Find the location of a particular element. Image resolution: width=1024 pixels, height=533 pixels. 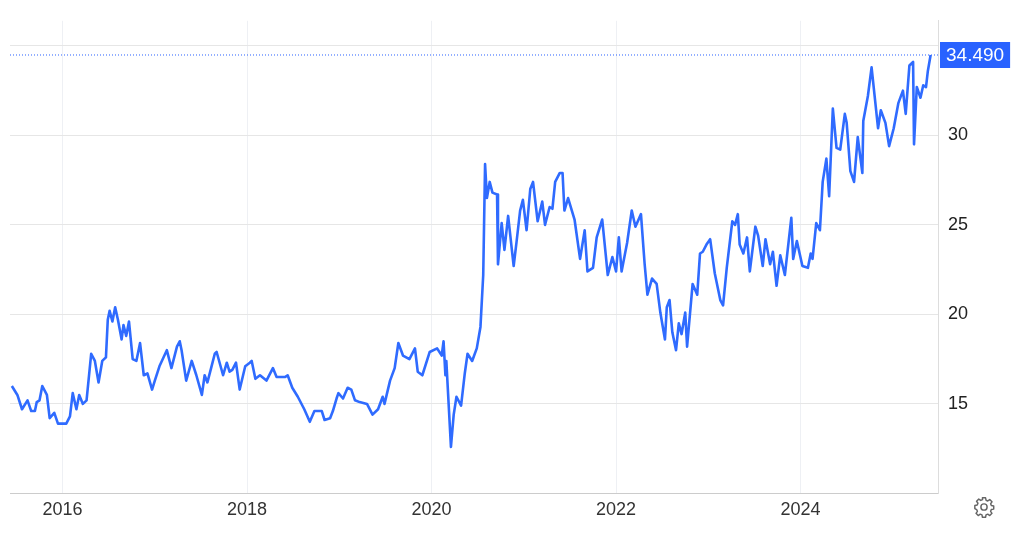

y-tick-label: 30 is located at coordinates (958, 134).